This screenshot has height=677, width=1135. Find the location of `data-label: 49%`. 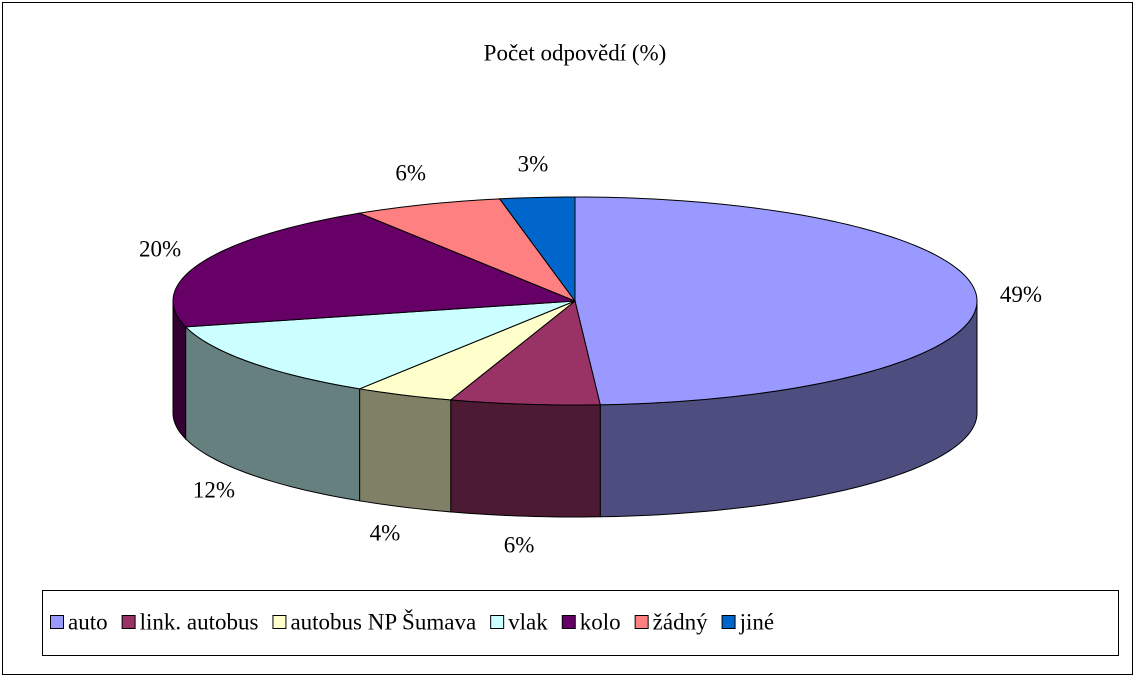

data-label: 49% is located at coordinates (1021, 294).